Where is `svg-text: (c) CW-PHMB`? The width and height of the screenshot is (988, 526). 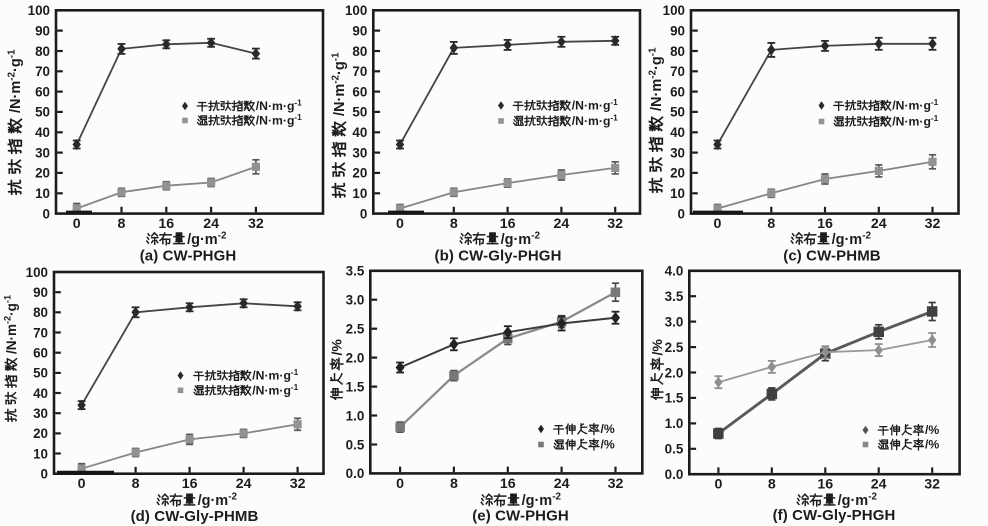
svg-text: (c) CW-PHMB is located at coordinates (832, 256).